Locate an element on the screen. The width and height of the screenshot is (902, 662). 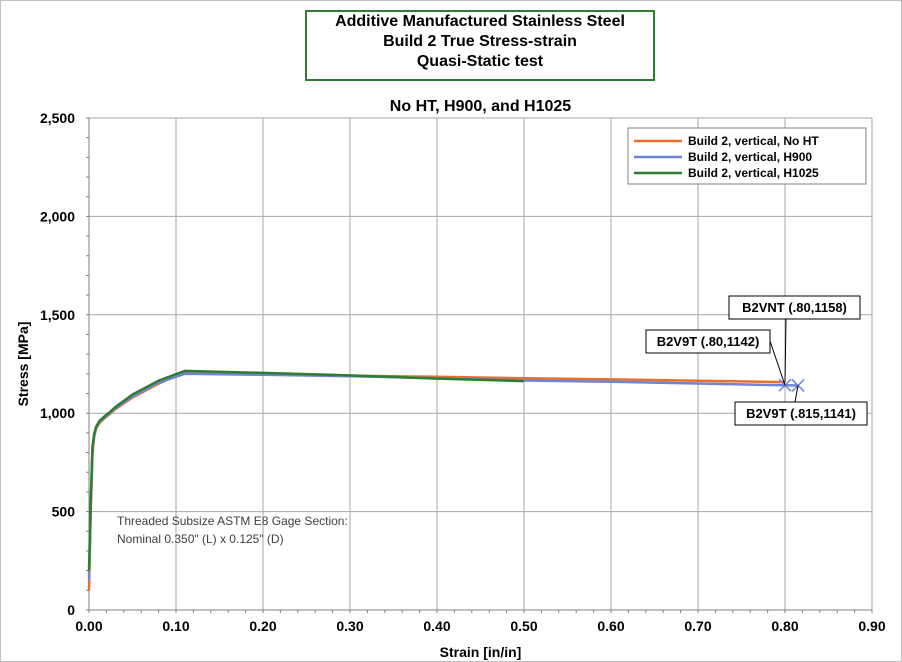
callout-label: B2V9T (.815,1141) is located at coordinates (801, 413).